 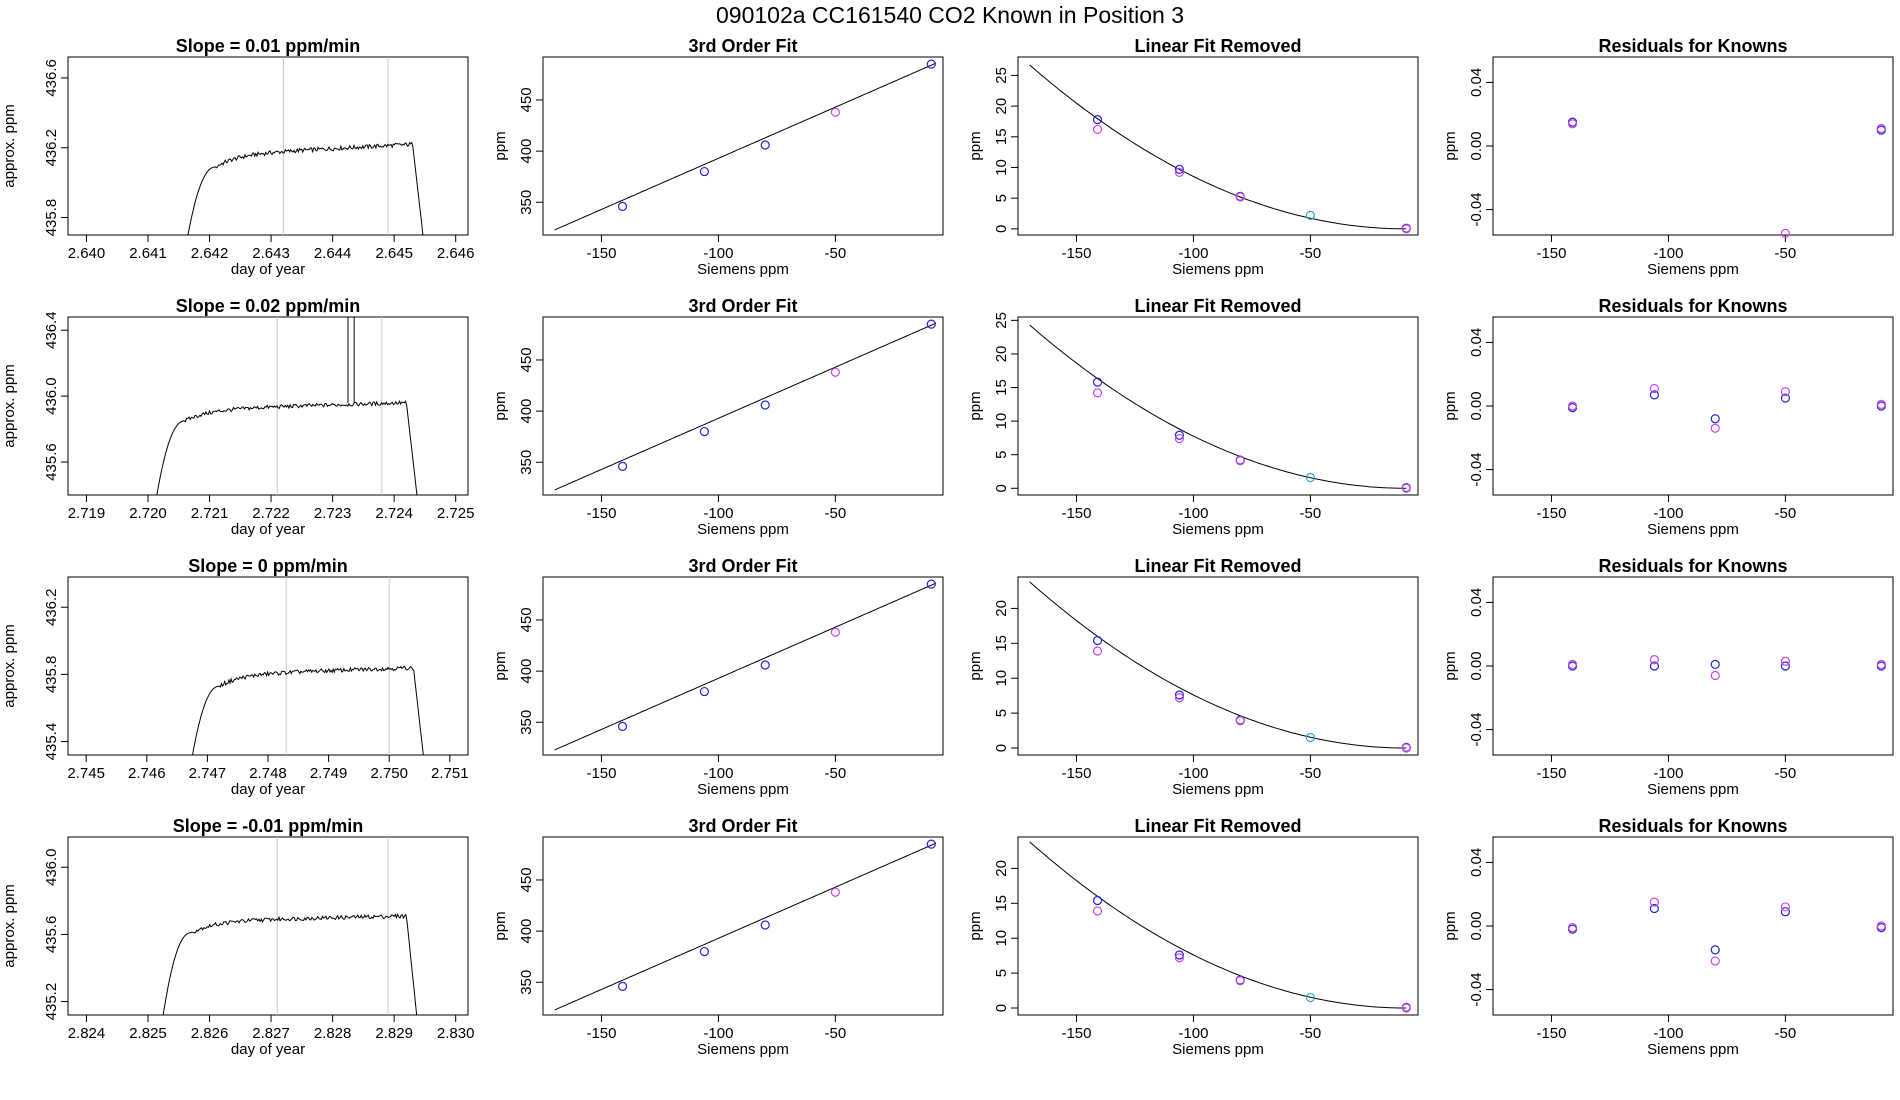 I want to click on x-tick-label: 2.747, so click(x=208, y=773).